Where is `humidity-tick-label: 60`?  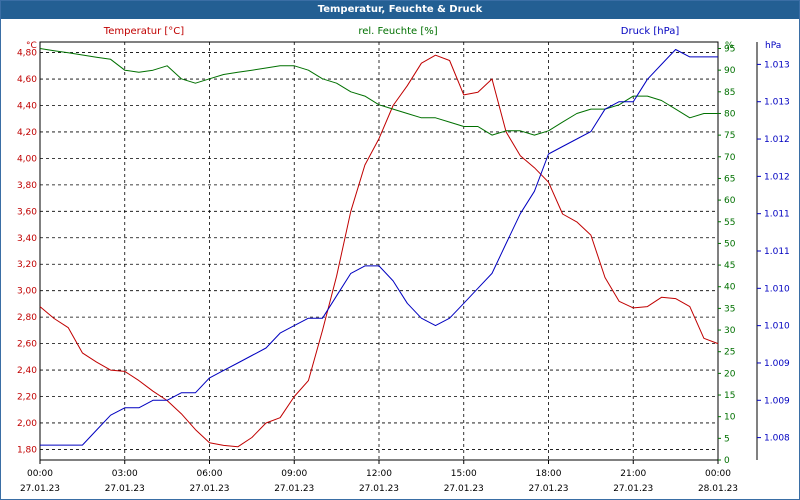 humidity-tick-label: 60 is located at coordinates (730, 201).